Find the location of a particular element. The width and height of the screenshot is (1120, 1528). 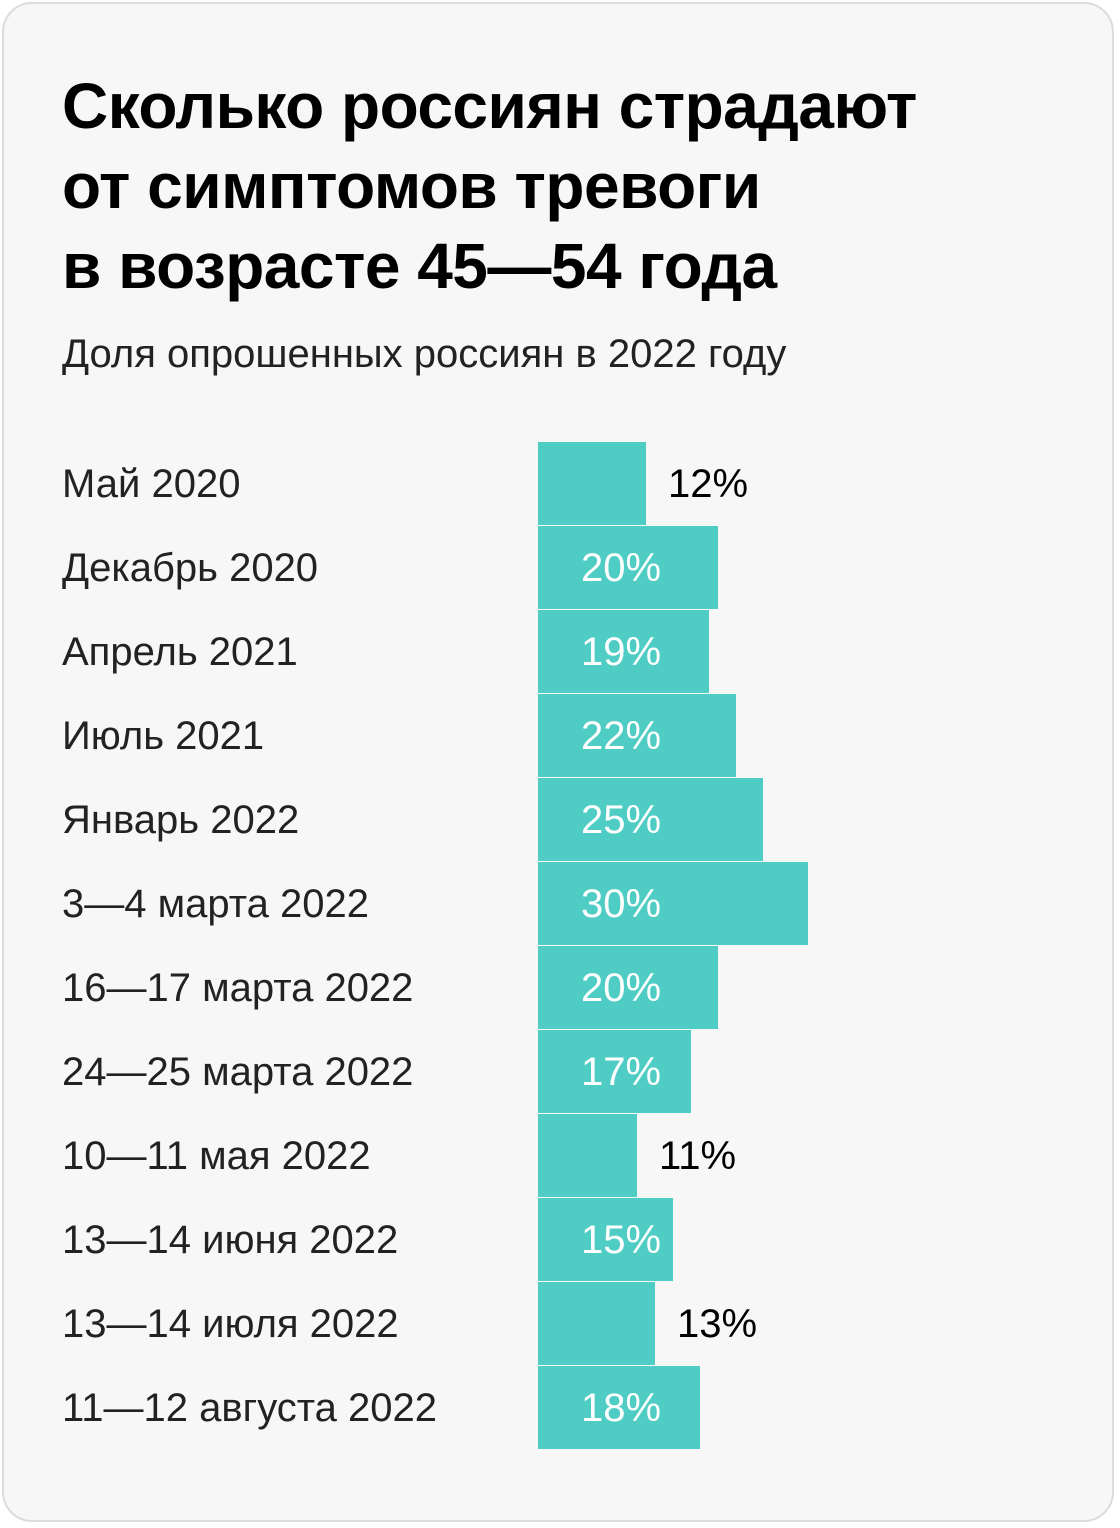

value-label: 11% is located at coordinates (697, 1156).